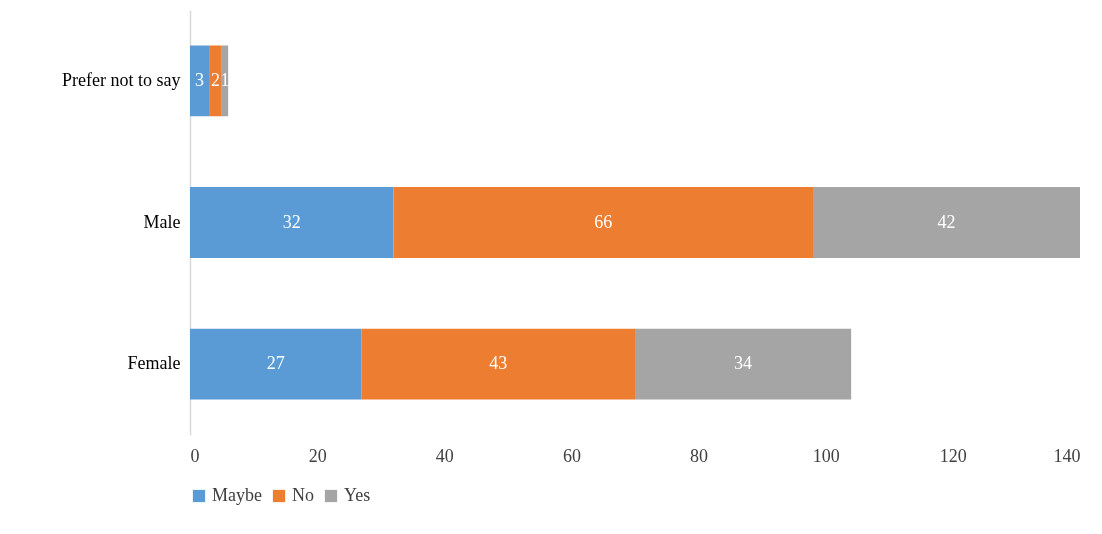 The height and width of the screenshot is (534, 1102). What do you see at coordinates (357, 495) in the screenshot?
I see `legend-label: Yes` at bounding box center [357, 495].